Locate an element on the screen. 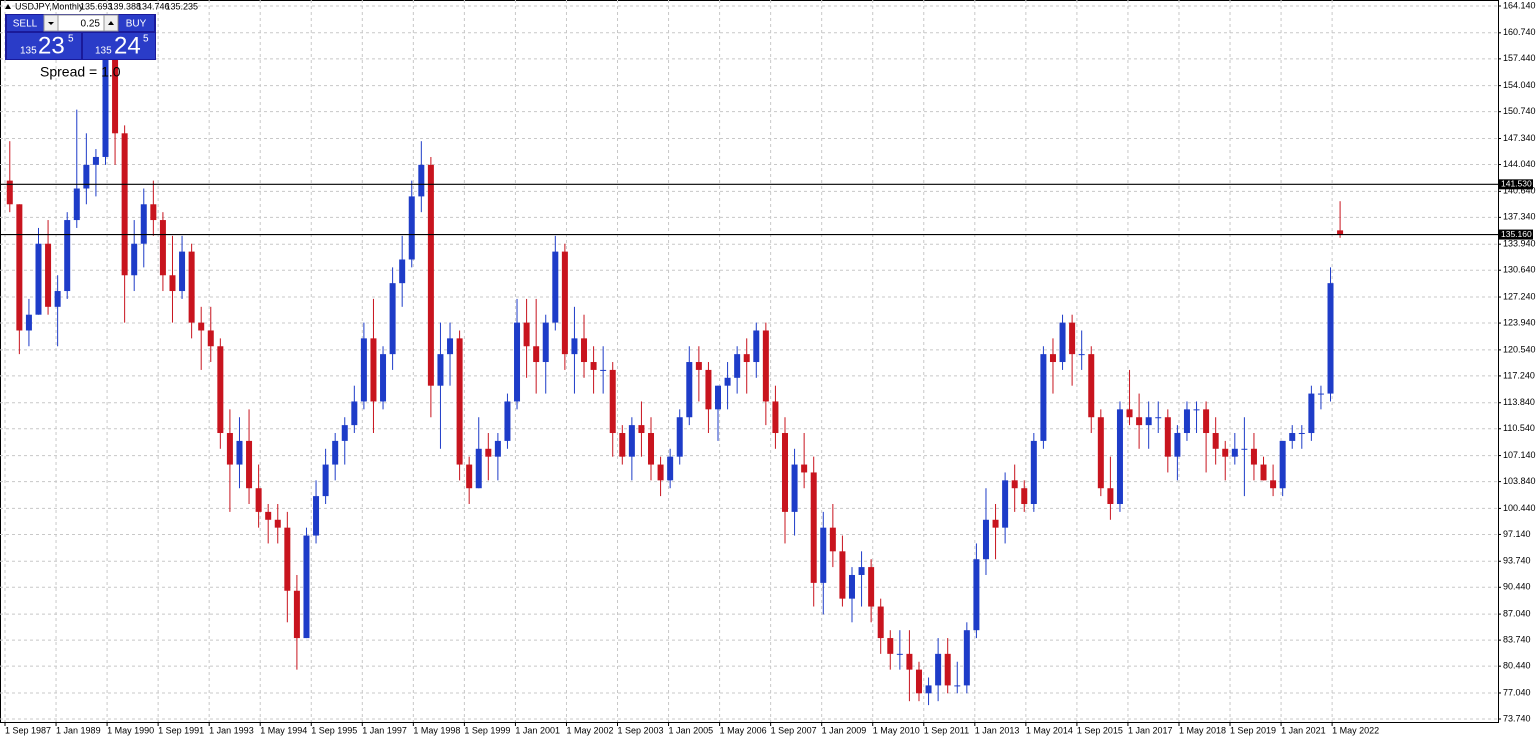 This screenshot has width=1536, height=738. buy-price-box is located at coordinates (119, 46).